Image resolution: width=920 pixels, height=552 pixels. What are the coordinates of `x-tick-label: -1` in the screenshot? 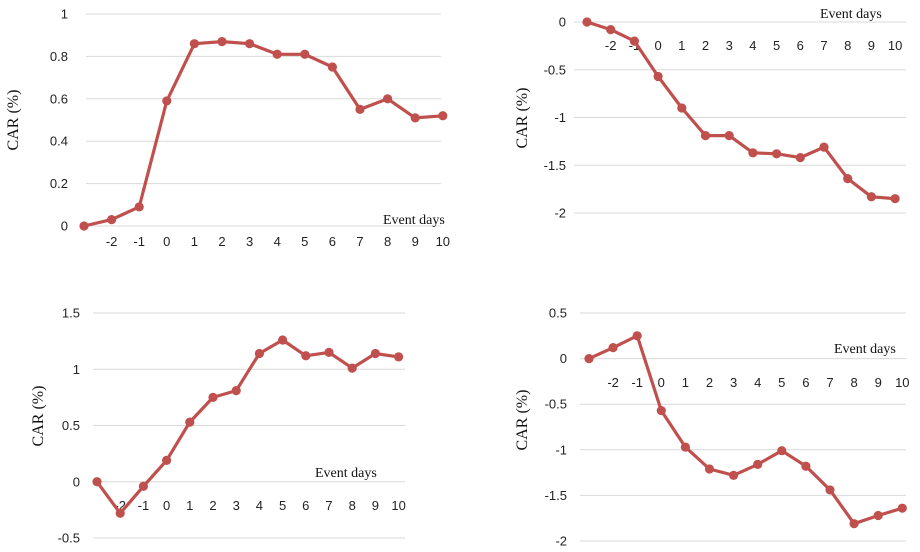 It's located at (139, 241).